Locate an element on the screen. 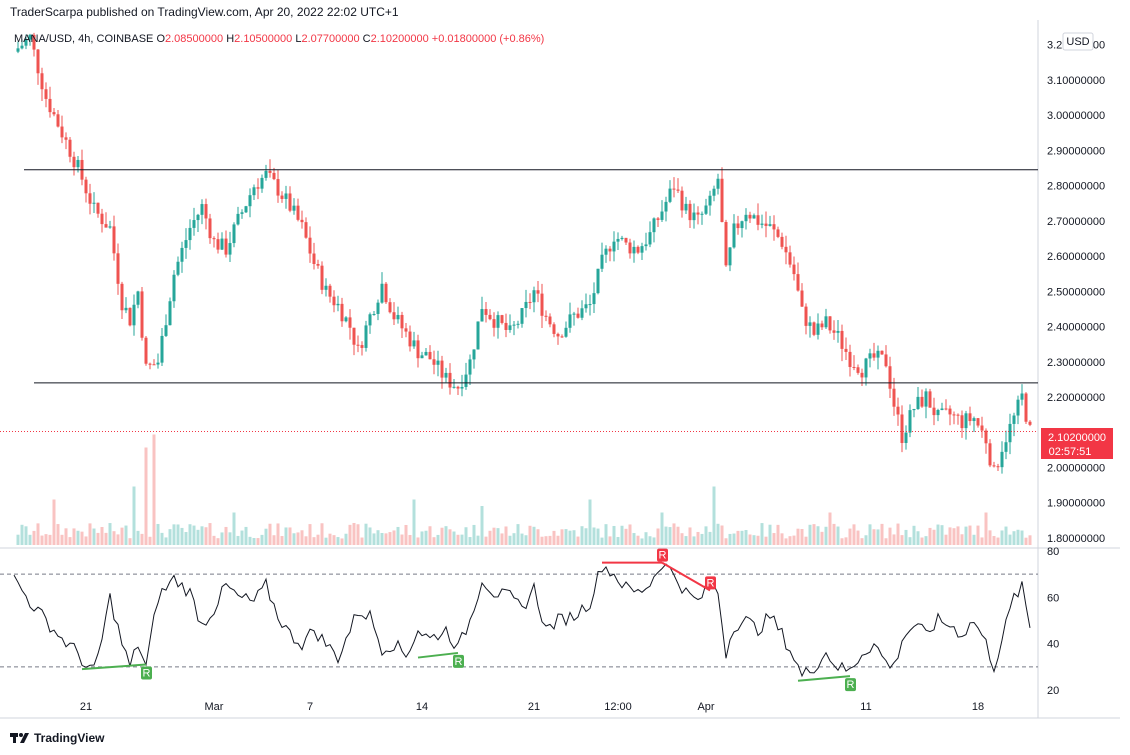  high-value: 2.10500000 is located at coordinates (263, 39).